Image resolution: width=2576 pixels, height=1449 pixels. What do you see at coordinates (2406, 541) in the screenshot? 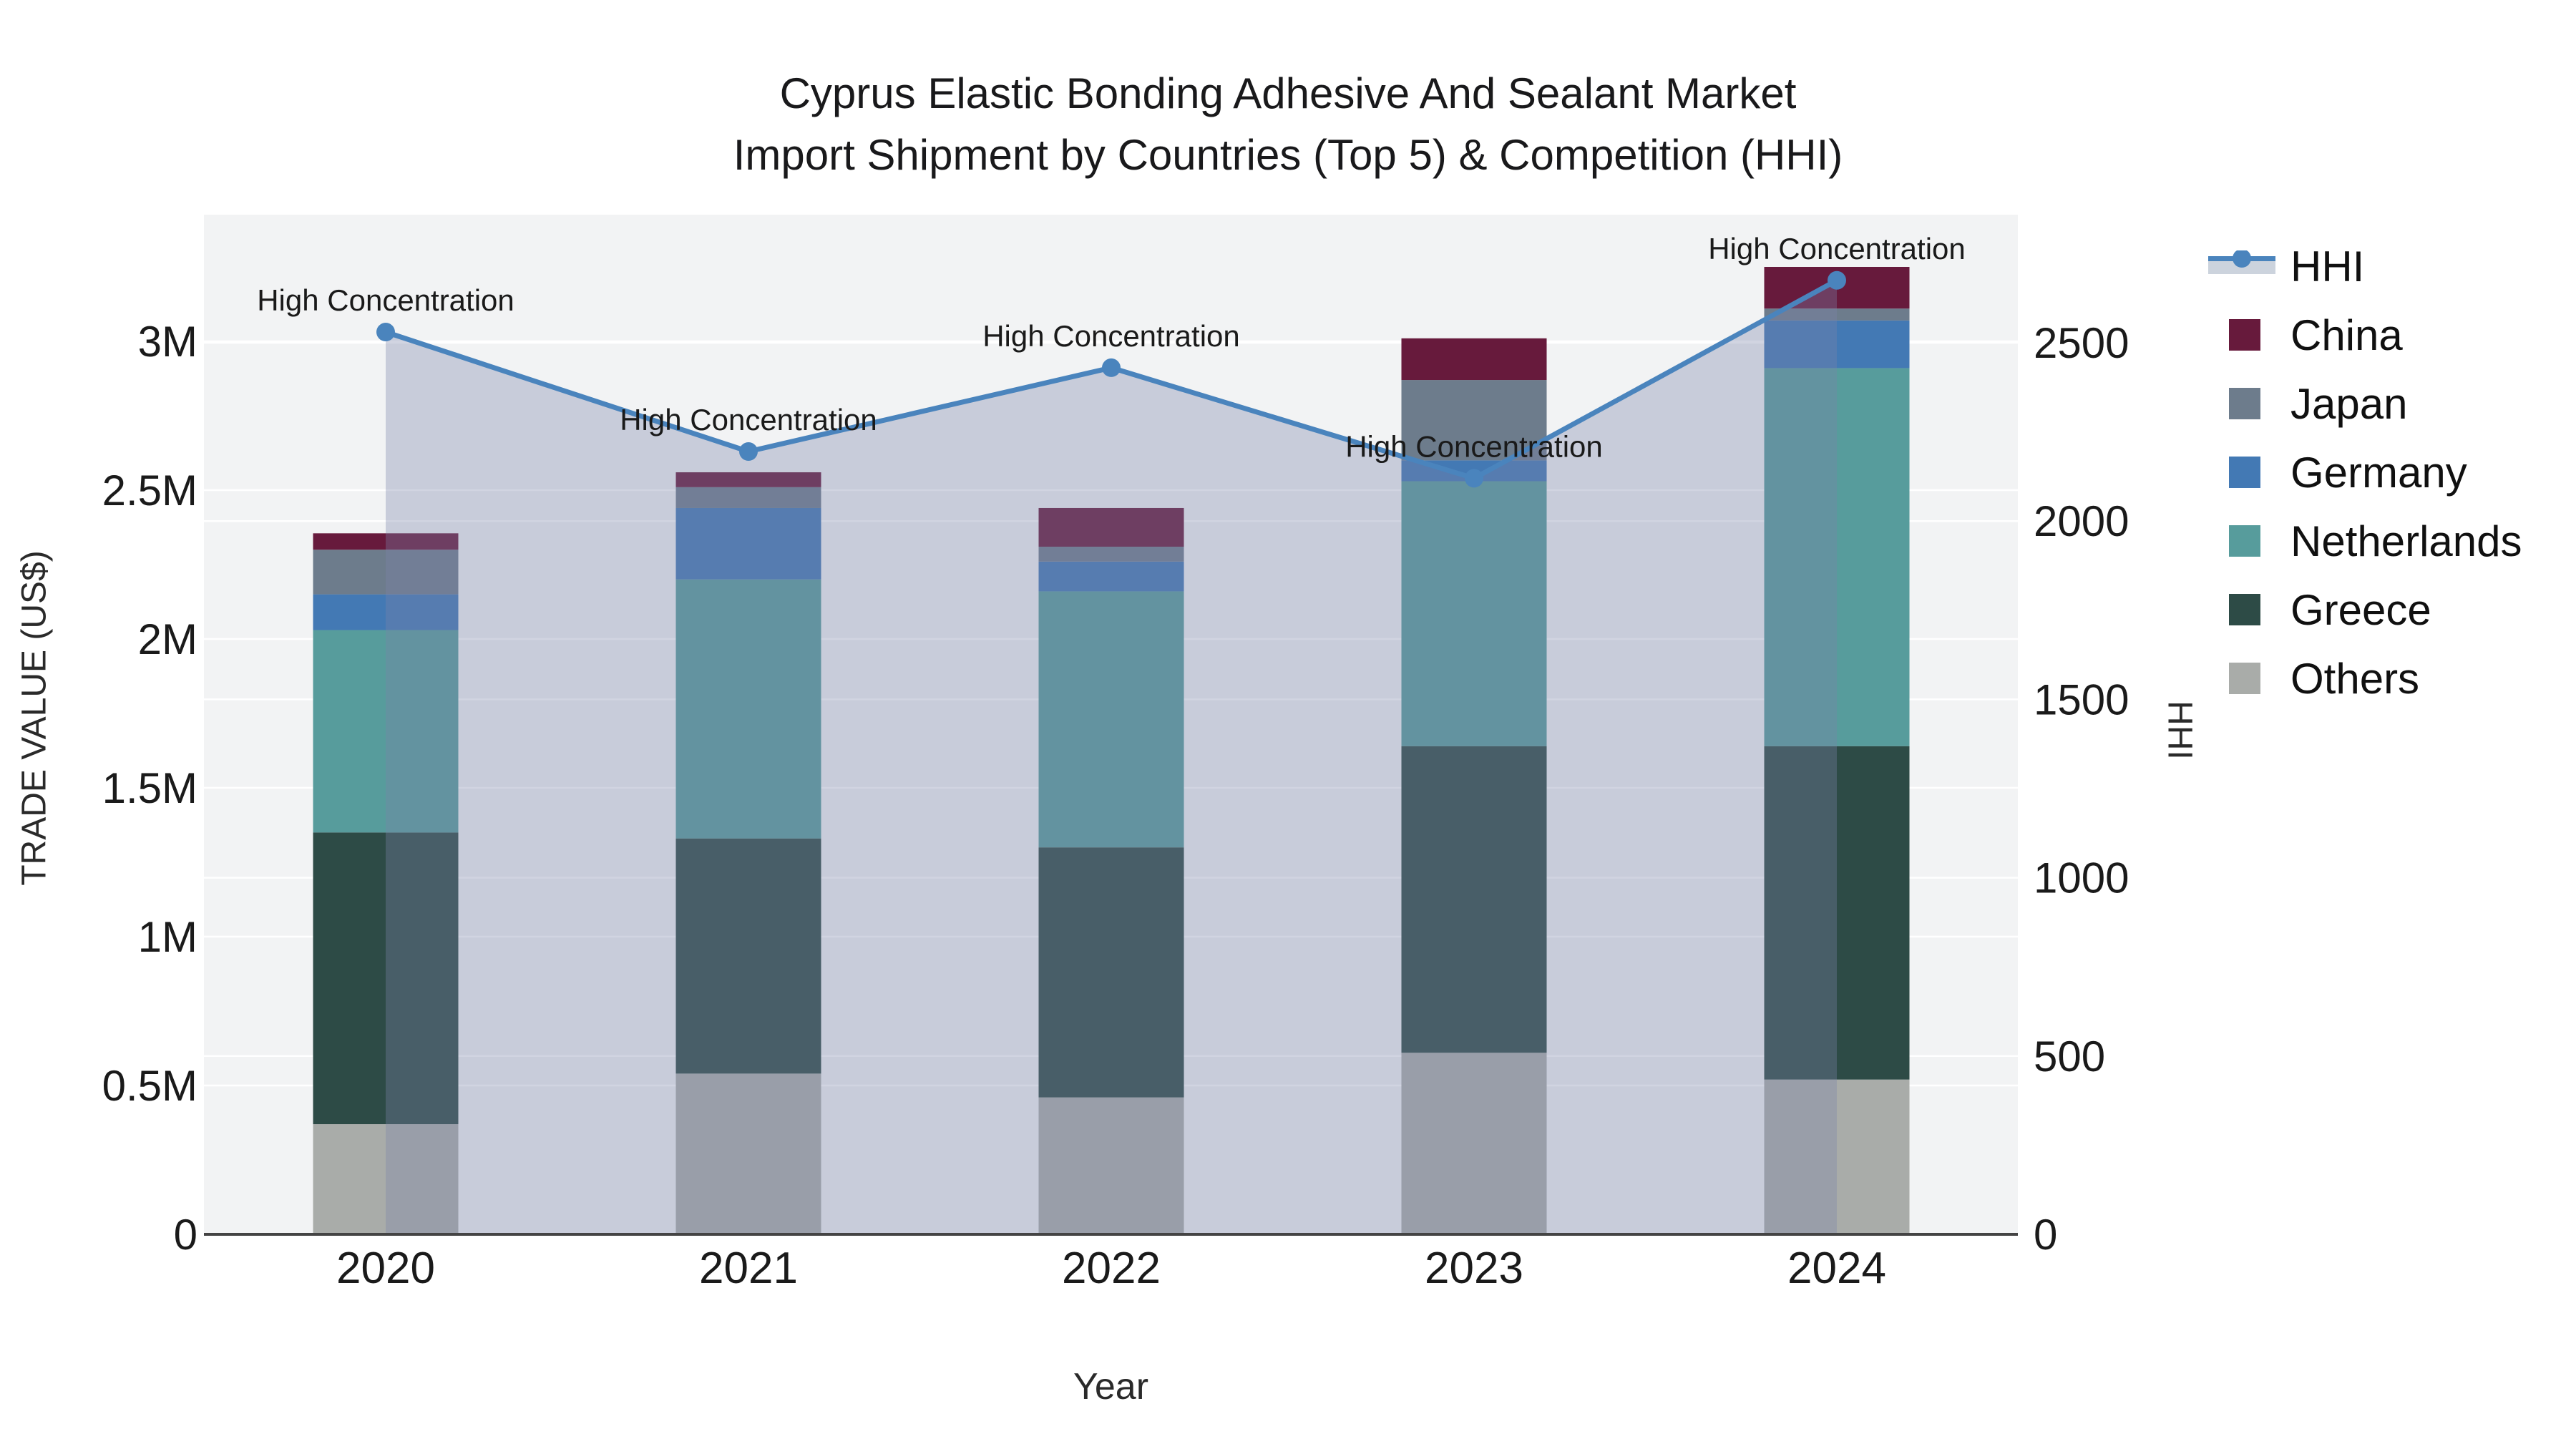
I see `legend-label: Netherlands` at bounding box center [2406, 541].